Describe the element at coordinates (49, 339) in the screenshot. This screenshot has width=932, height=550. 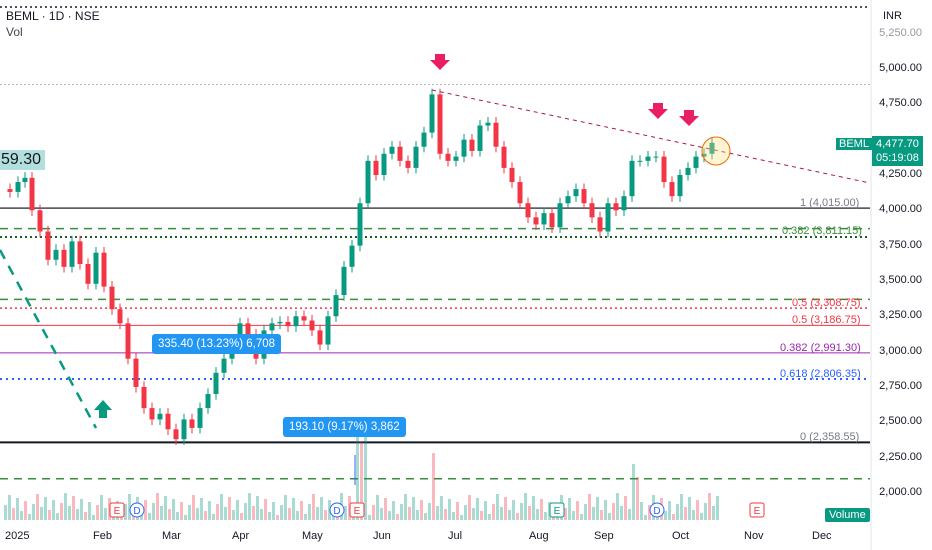
I see `diagonal-dashed-line` at that location.